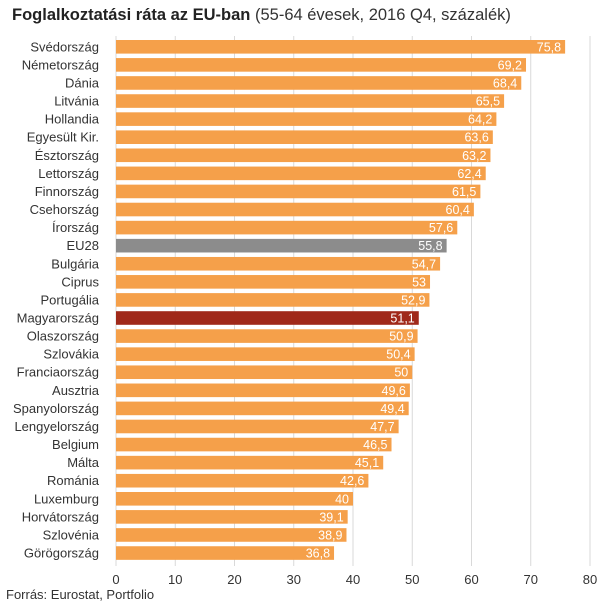 The image size is (605, 605). What do you see at coordinates (430, 246) in the screenshot?
I see `value-label: 55,8` at bounding box center [430, 246].